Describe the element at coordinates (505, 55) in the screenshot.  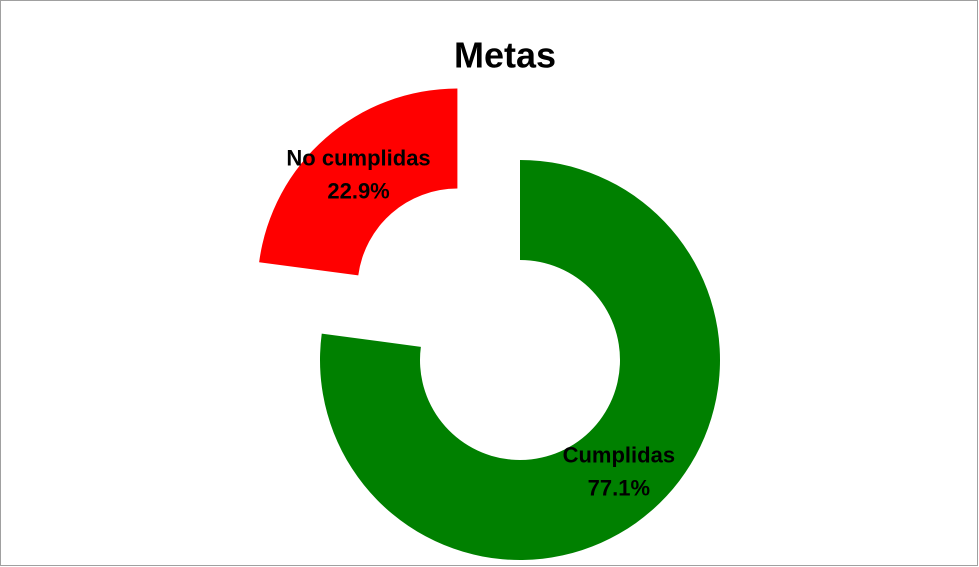
I see `chart-title: Metas` at that location.